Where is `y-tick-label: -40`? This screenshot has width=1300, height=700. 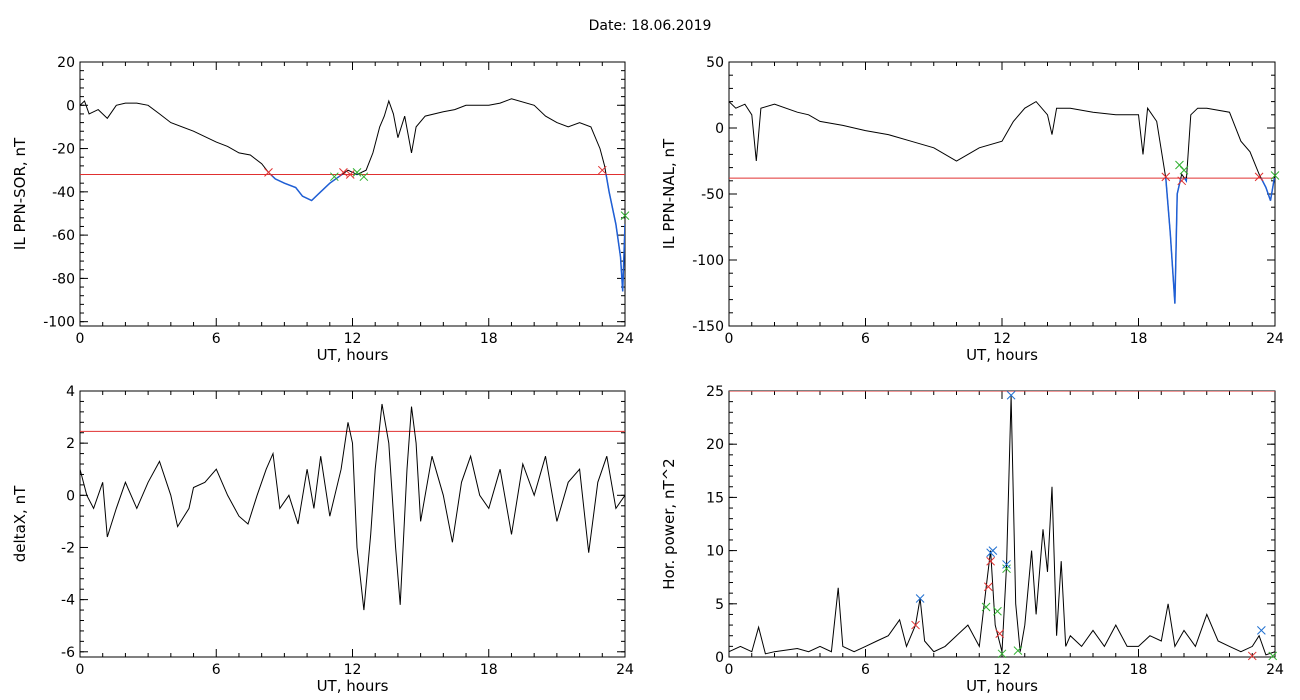 y-tick-label: -40 is located at coordinates (63, 193).